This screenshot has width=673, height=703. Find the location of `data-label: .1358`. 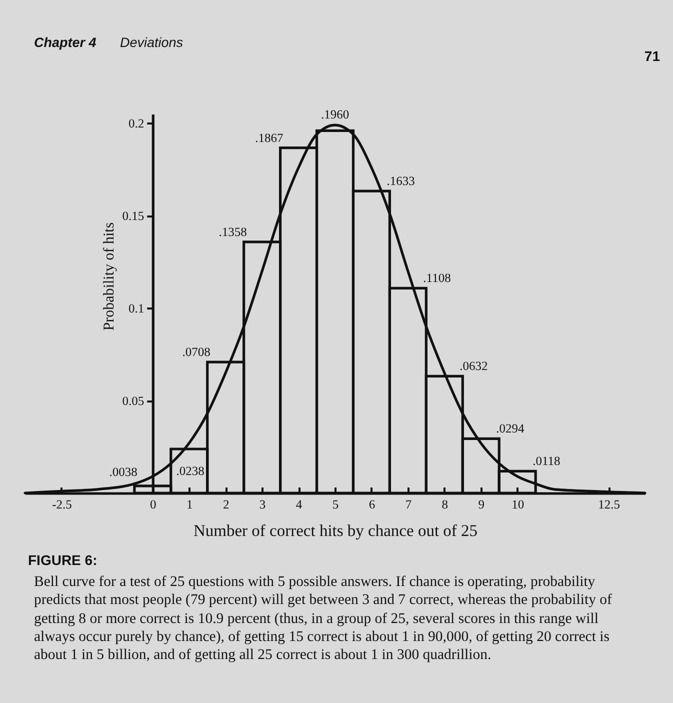

data-label: .1358 is located at coordinates (232, 231).